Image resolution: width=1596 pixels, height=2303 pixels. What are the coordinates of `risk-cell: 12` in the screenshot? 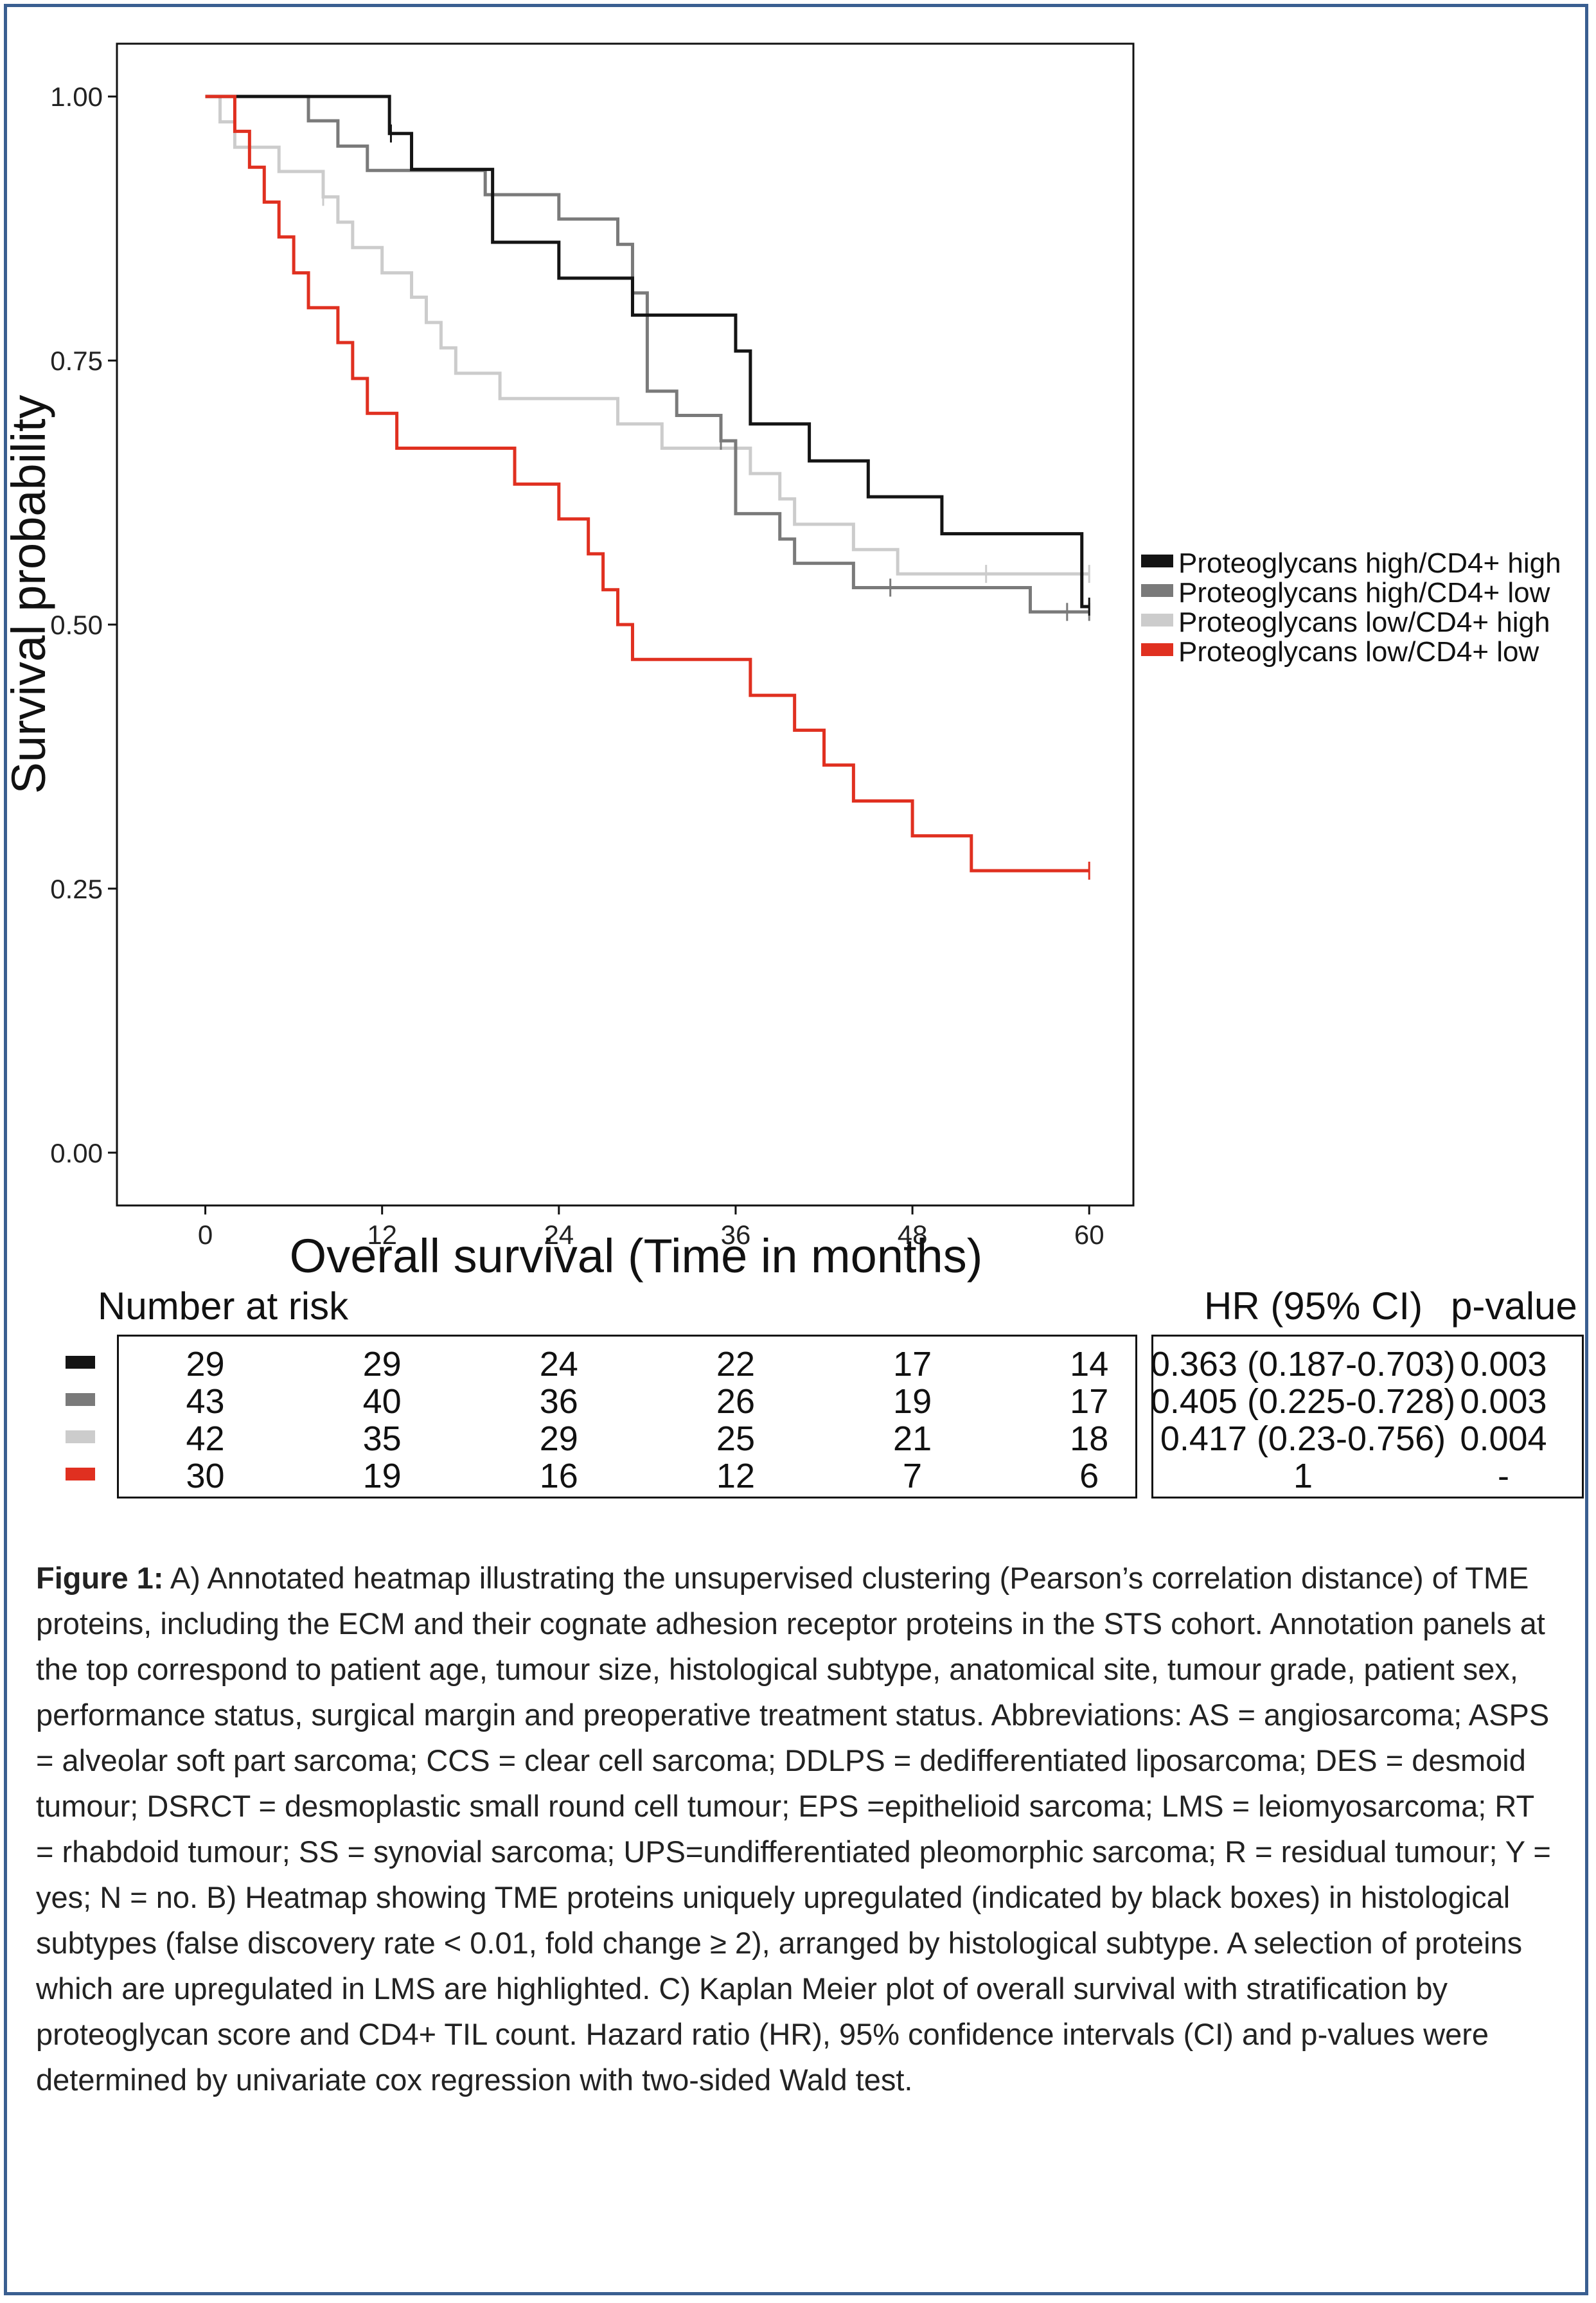 It's located at (735, 1476).